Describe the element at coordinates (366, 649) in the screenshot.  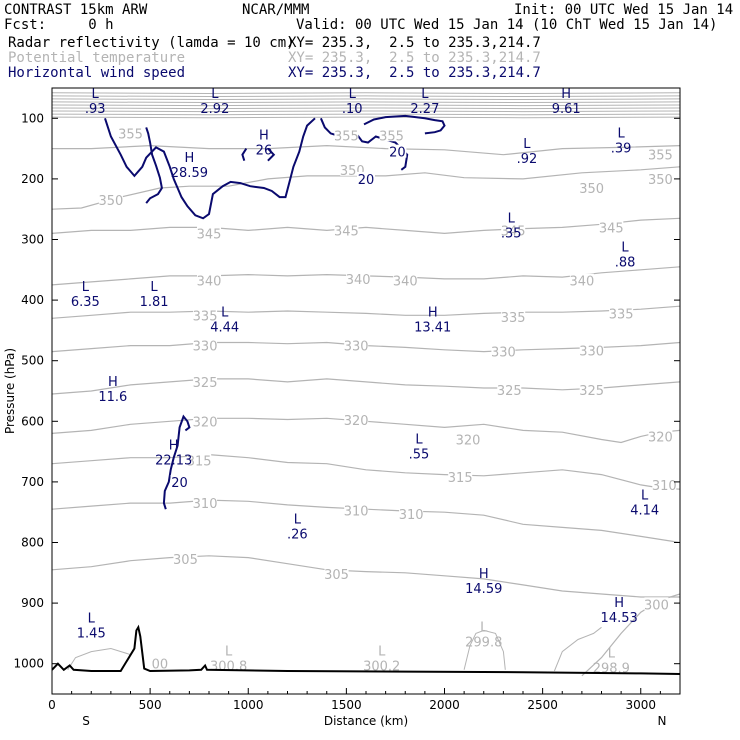
I see `terrain-line` at that location.